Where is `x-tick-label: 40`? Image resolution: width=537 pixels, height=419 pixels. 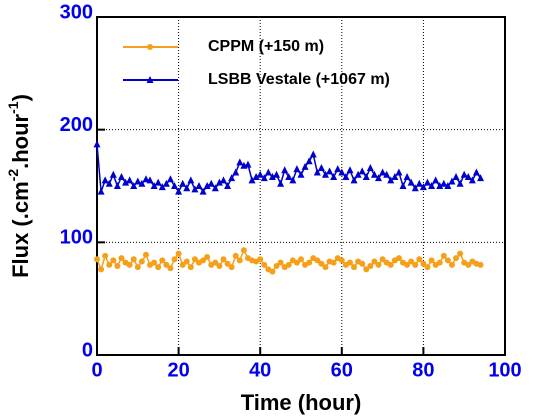
x-tick-label: 40 is located at coordinates (260, 370).